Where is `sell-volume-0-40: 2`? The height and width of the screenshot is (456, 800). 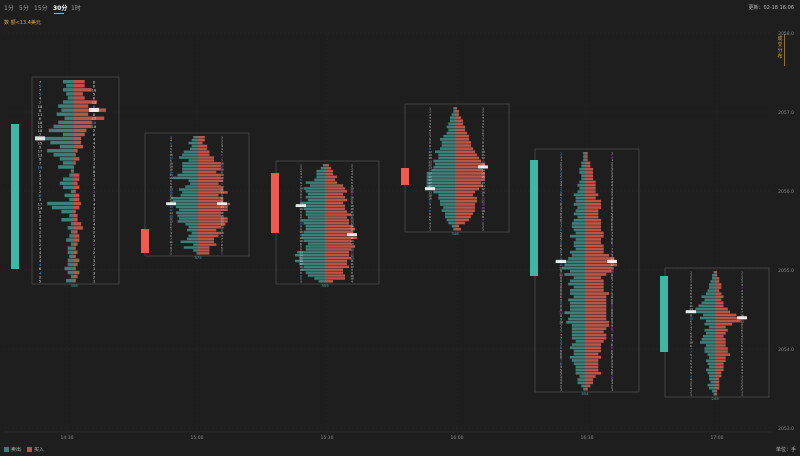
sell-volume-0-40: 2 is located at coordinates (40, 244).